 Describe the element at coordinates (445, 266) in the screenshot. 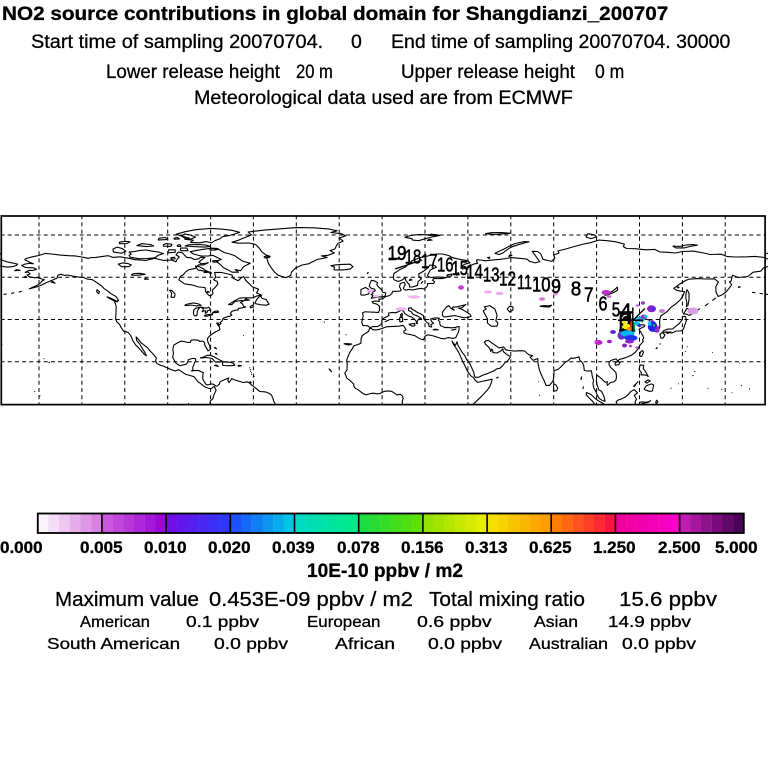

I see `svg-text: 16` at that location.